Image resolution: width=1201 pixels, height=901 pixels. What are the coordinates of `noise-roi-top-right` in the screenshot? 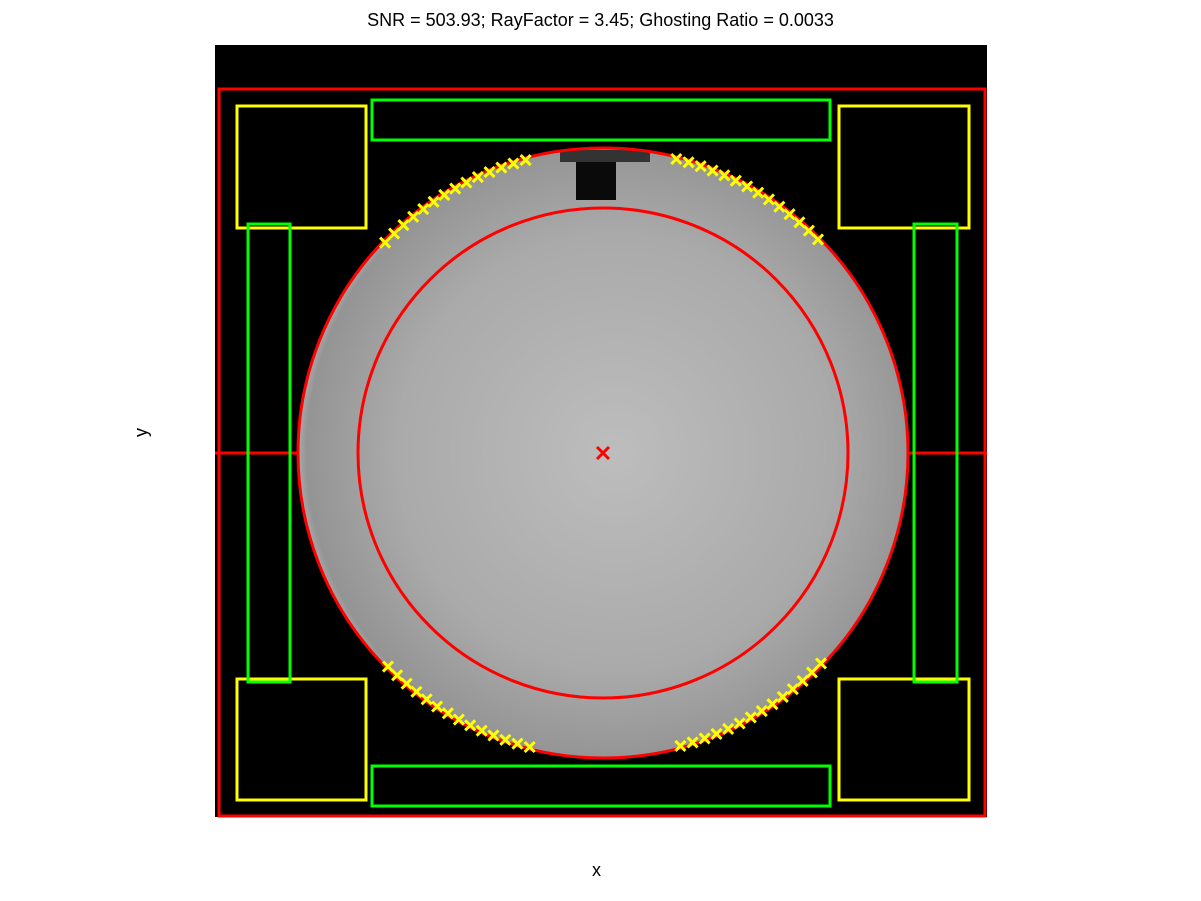 It's located at (904, 167).